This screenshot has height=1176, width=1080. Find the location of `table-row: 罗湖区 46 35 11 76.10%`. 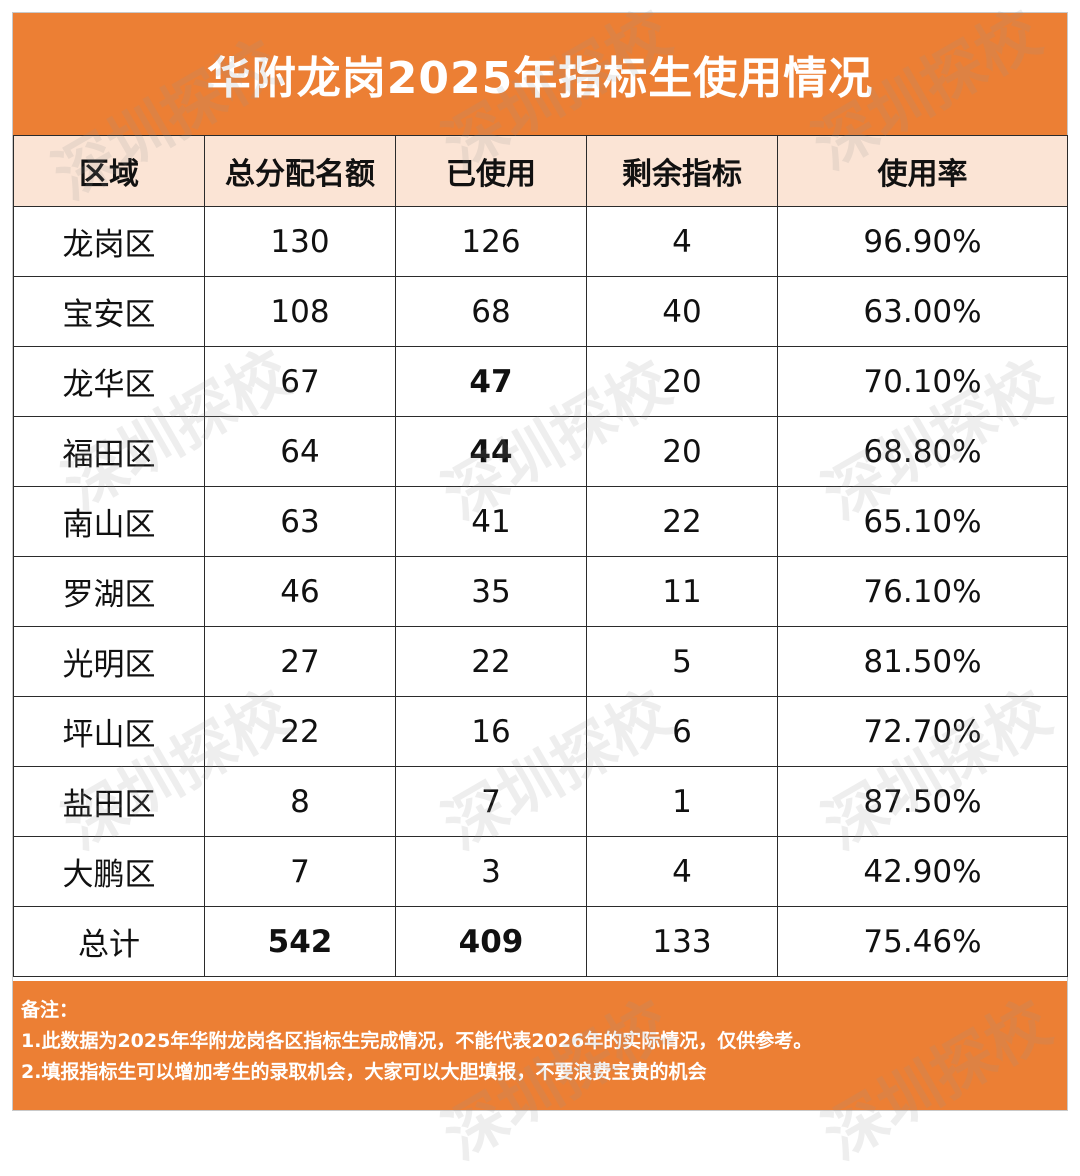

table-row: 罗湖区 46 35 11 76.10% is located at coordinates (540, 591).